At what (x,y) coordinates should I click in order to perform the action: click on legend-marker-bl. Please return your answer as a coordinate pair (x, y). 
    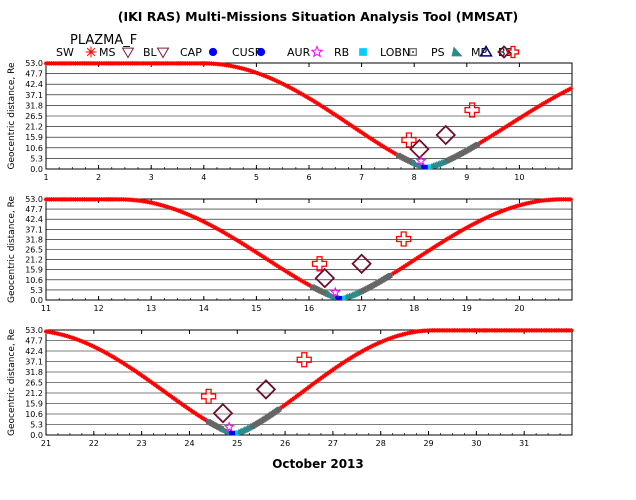
    Looking at the image, I should click on (163, 53).